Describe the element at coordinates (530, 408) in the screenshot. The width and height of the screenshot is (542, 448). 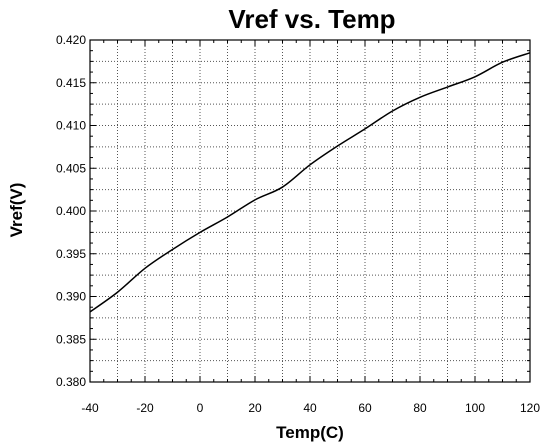
I see `x-tick-label: 120` at that location.